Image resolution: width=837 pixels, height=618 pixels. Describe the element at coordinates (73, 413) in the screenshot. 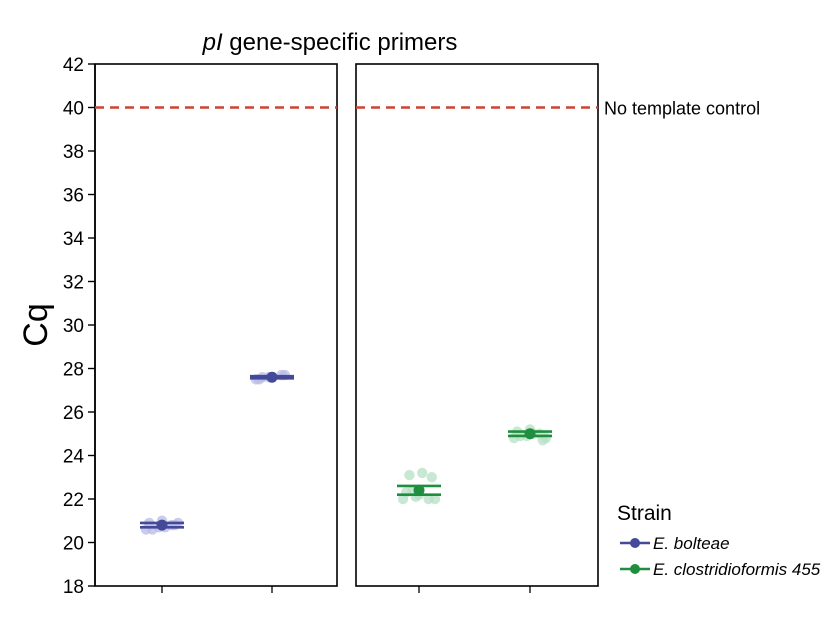

I see `y-tick-label: 26` at that location.